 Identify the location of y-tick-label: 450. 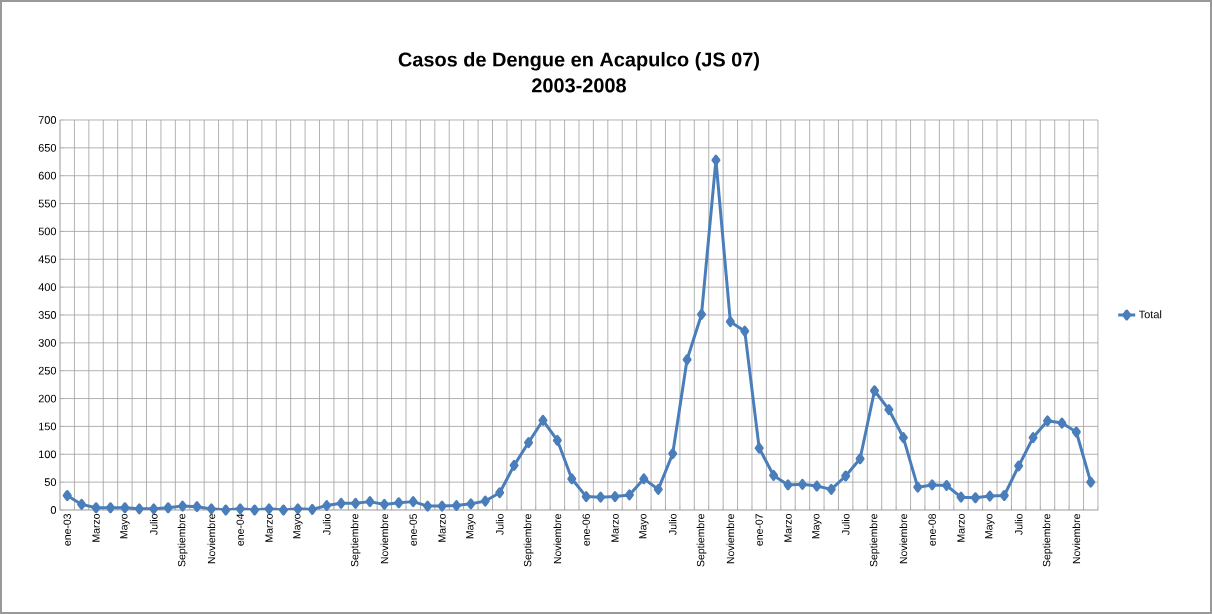
(47, 259).